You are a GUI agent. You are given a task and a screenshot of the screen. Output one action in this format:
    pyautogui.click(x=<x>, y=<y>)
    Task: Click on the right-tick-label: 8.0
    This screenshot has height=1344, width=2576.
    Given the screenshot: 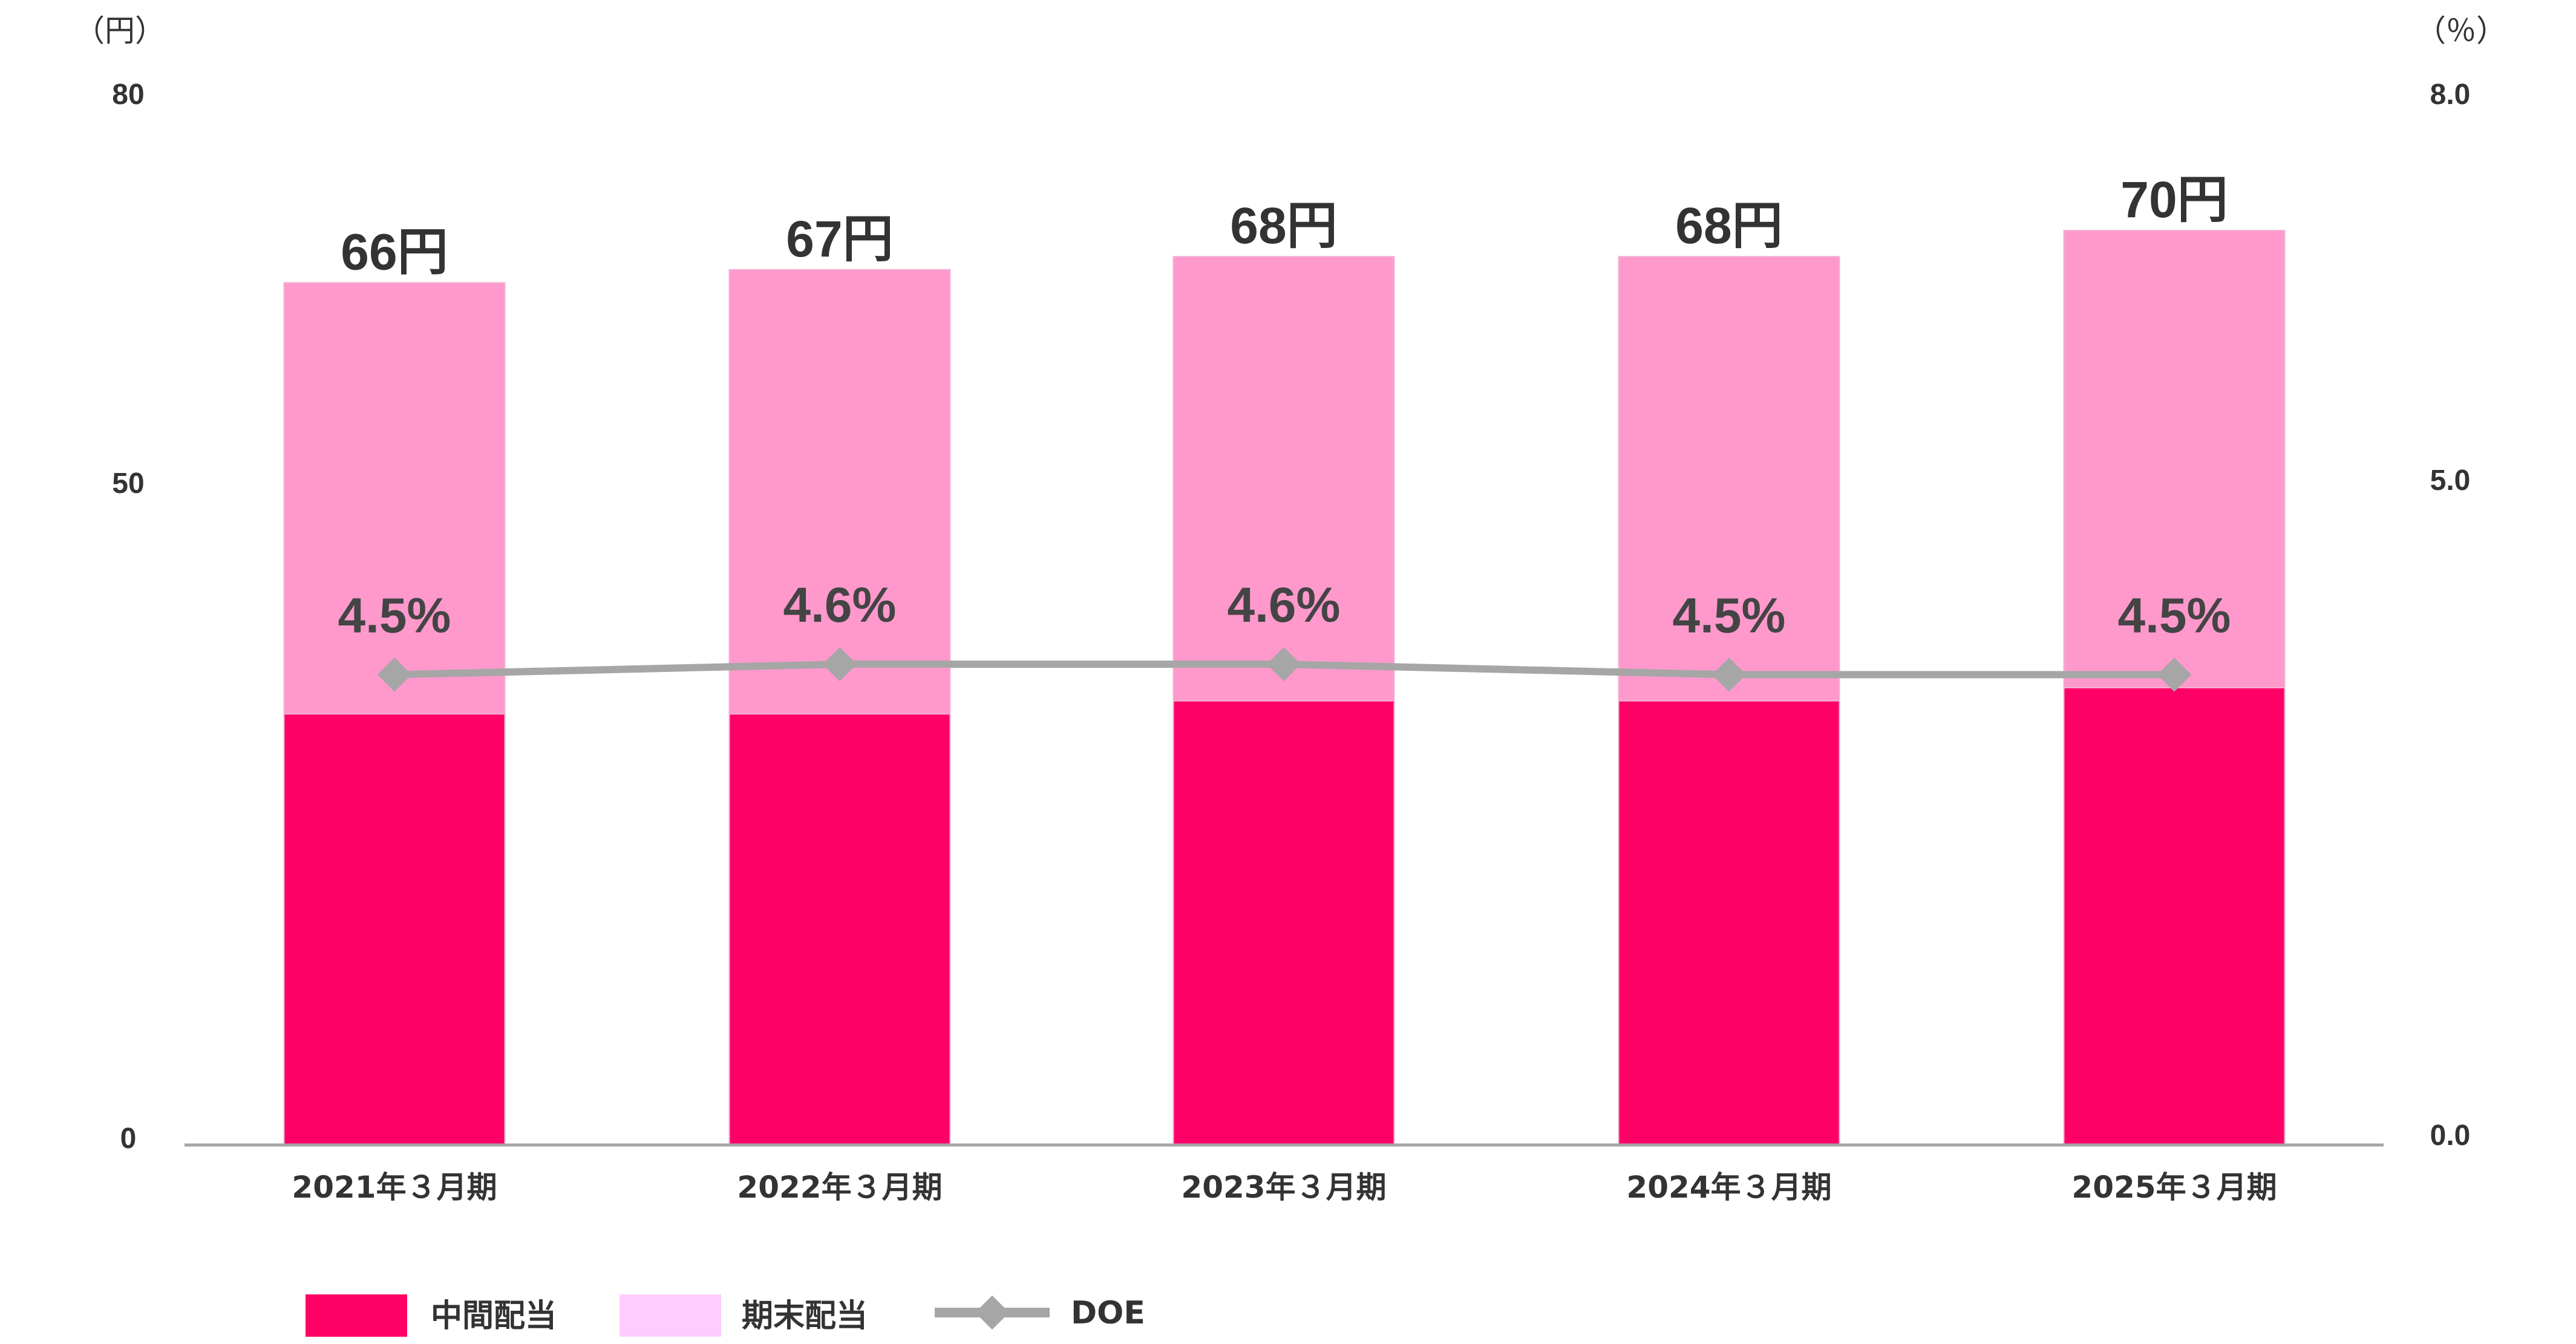 What is the action you would take?
    pyautogui.click(x=2450, y=95)
    